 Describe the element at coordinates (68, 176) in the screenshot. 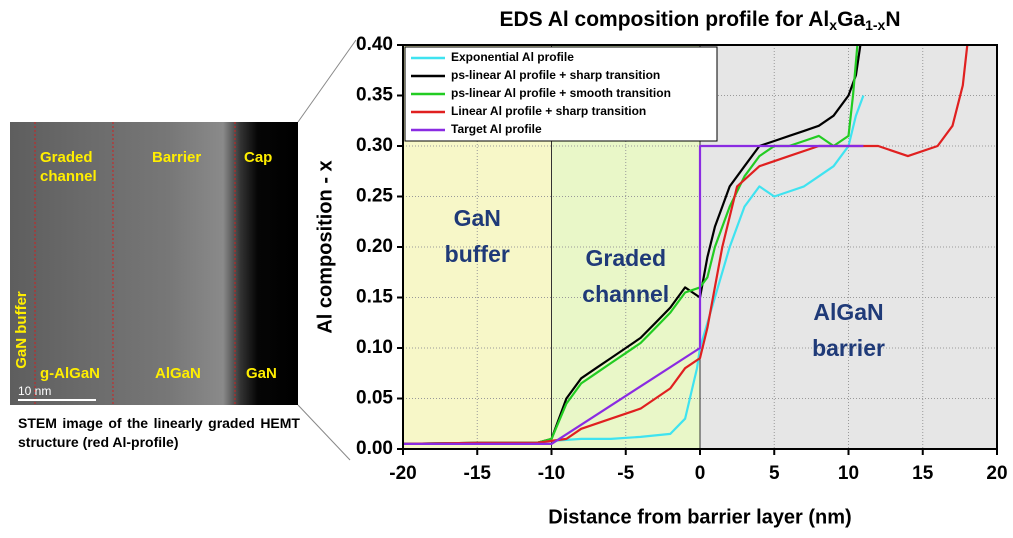

I see `layer-label: channel` at that location.